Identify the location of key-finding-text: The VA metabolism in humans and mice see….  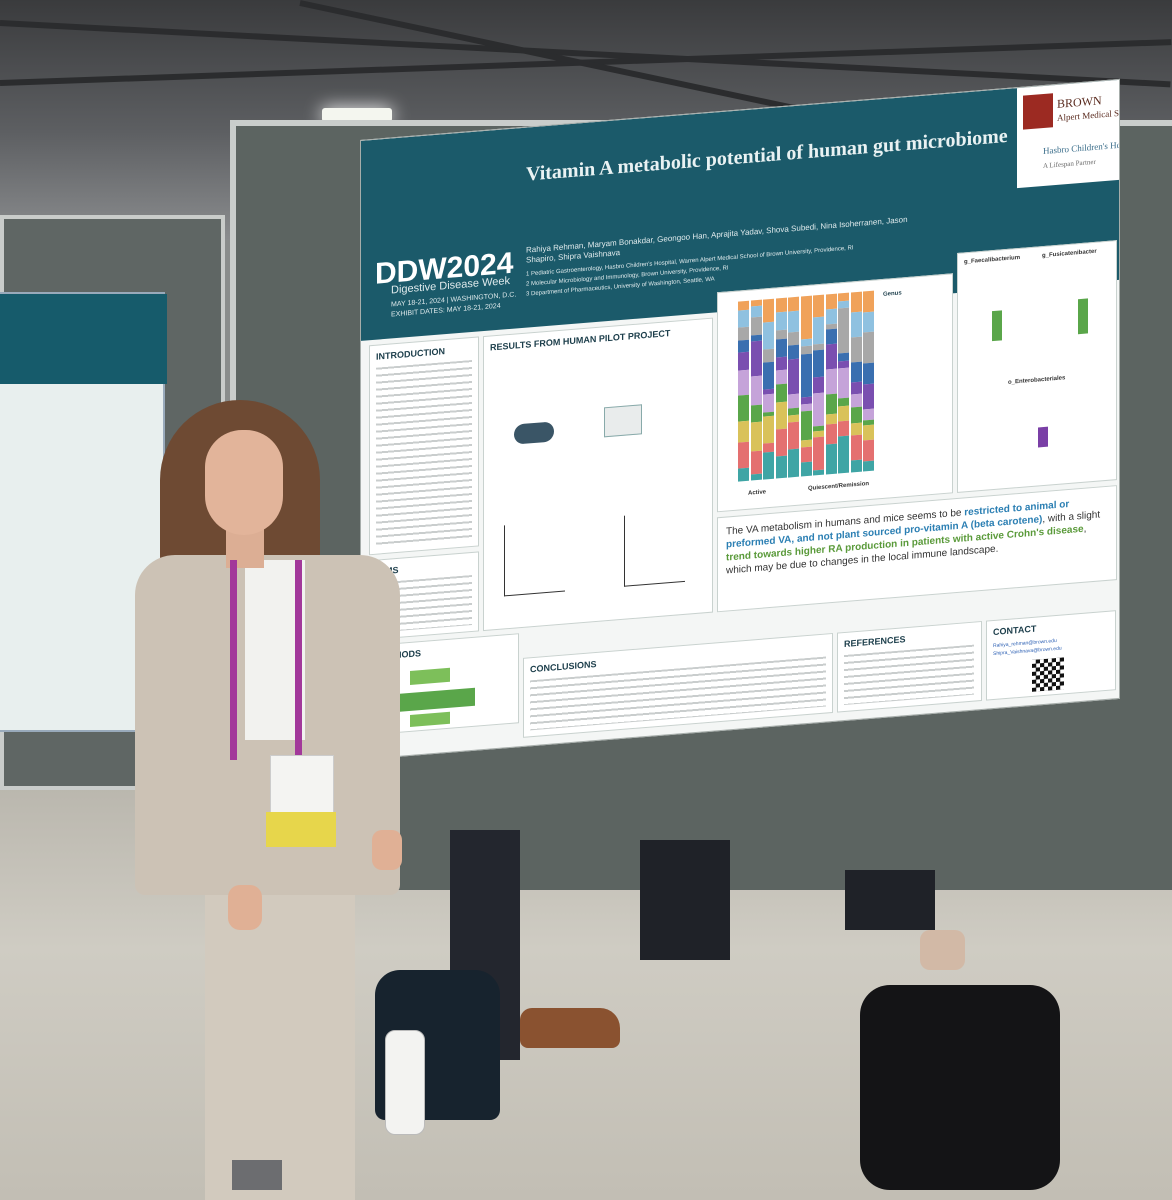
(913, 537).